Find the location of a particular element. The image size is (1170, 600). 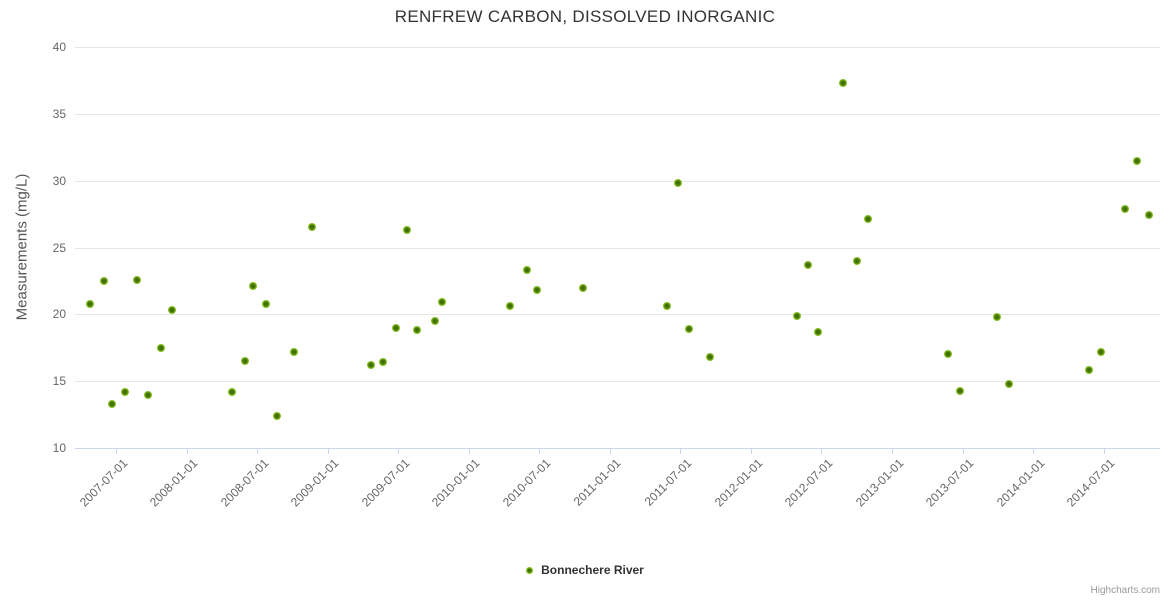

highcharts-credit: Highcharts.com is located at coordinates (1125, 590).